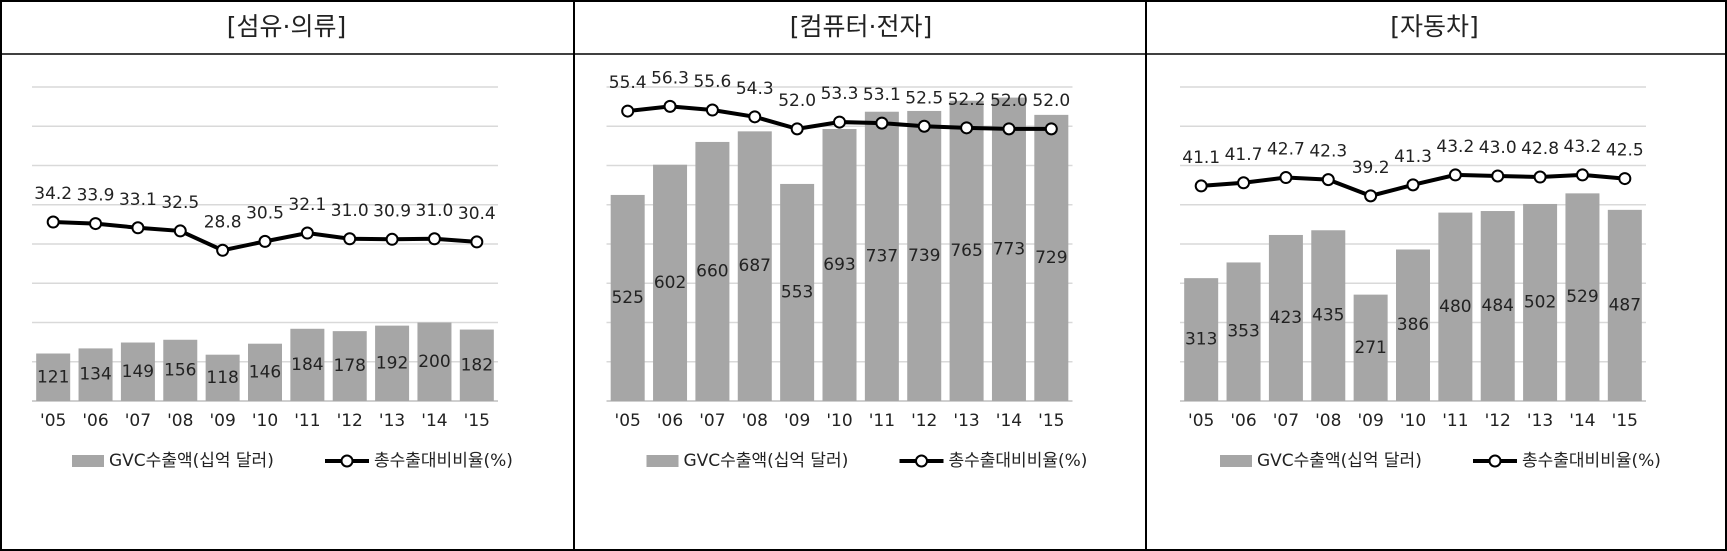  I want to click on bar-label: 487, so click(1625, 305).